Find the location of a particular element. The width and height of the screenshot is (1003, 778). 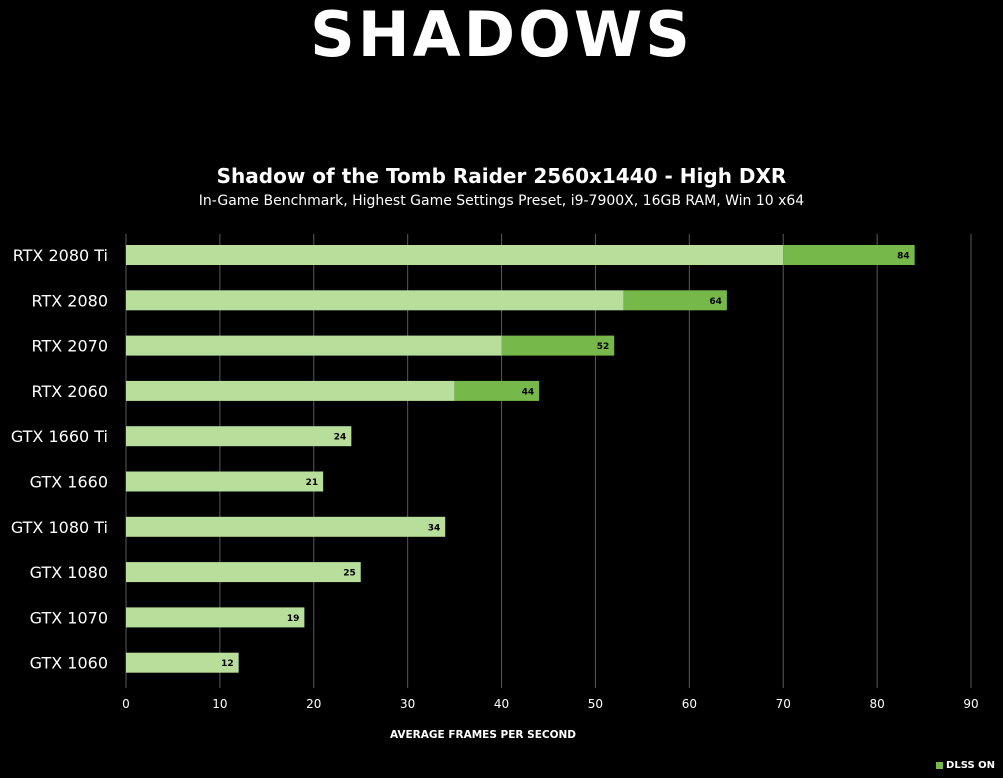

data-label-rtx-2080-ti: 84 is located at coordinates (903, 257).